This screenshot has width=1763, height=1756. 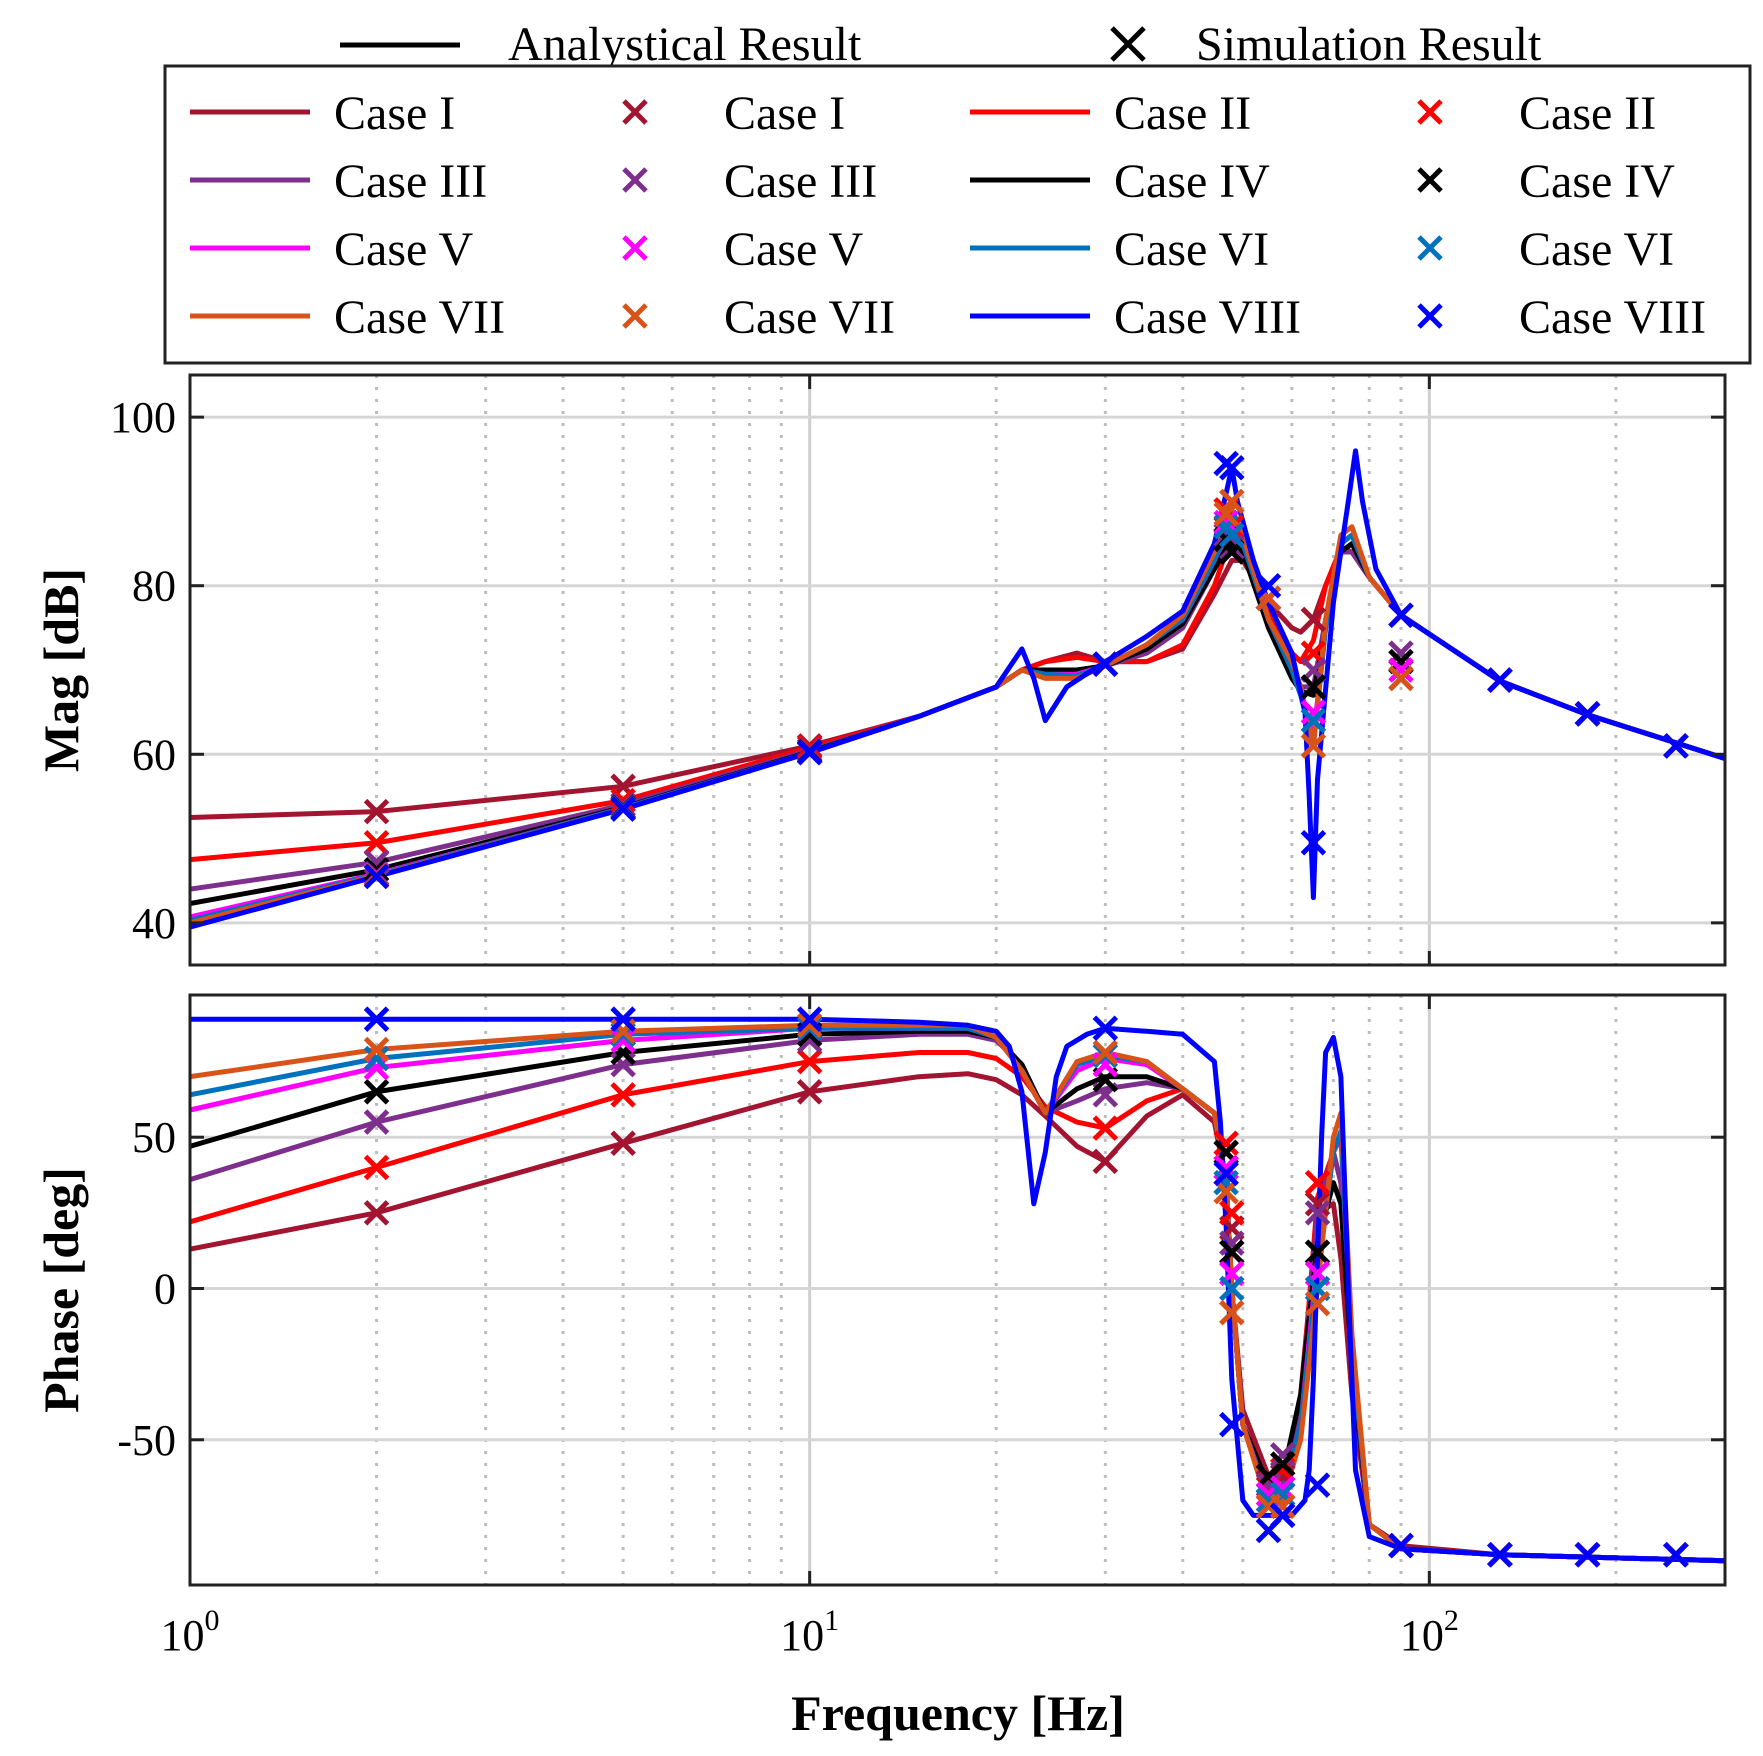 What do you see at coordinates (941, 44) in the screenshot?
I see `header-legend: Analystical Result Simulation Result` at bounding box center [941, 44].